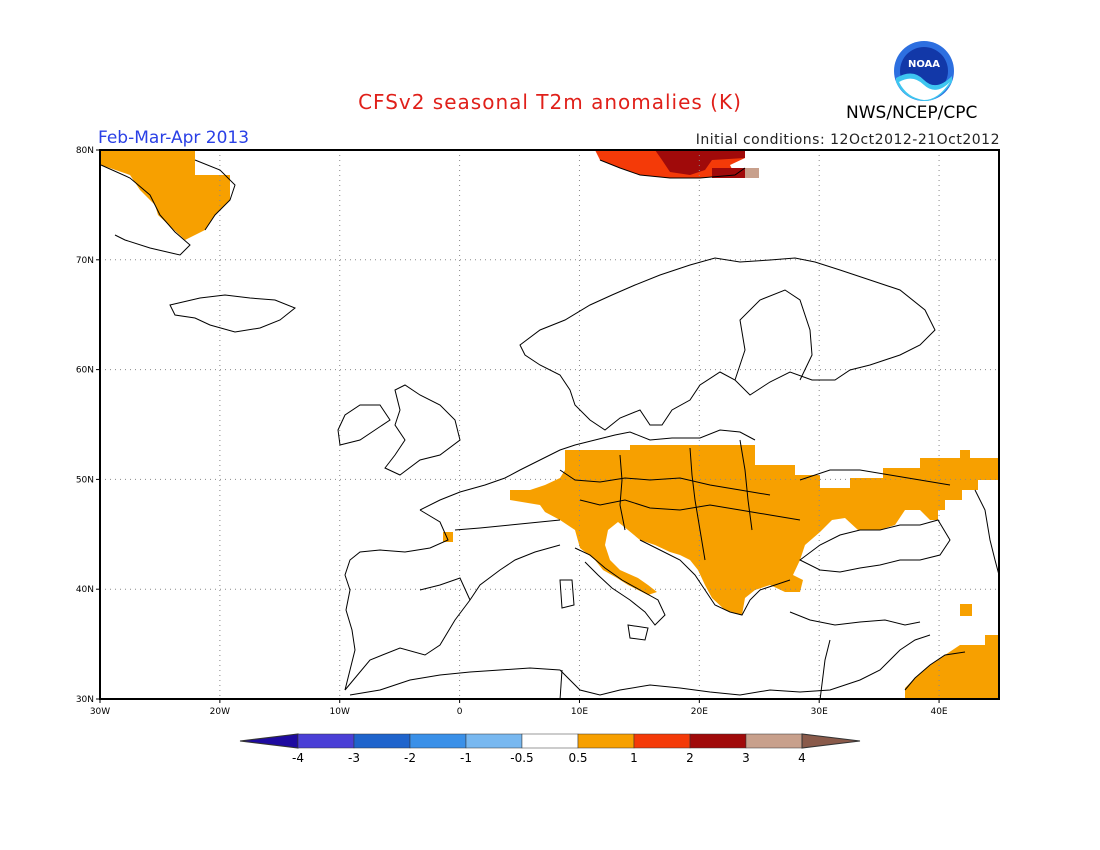  What do you see at coordinates (579, 712) in the screenshot?
I see `lon-tick-label: 10E` at bounding box center [579, 712].